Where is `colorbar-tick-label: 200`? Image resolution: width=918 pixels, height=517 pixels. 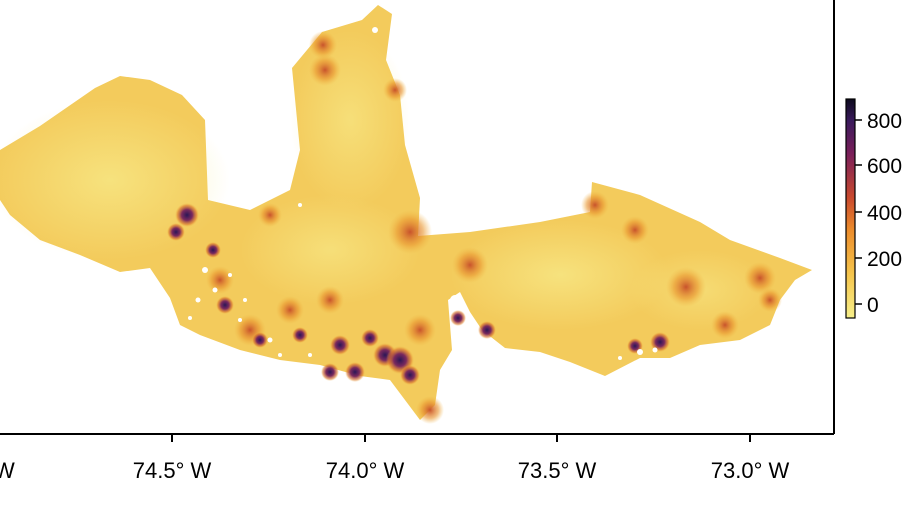 colorbar-tick-label: 200 is located at coordinates (884, 259).